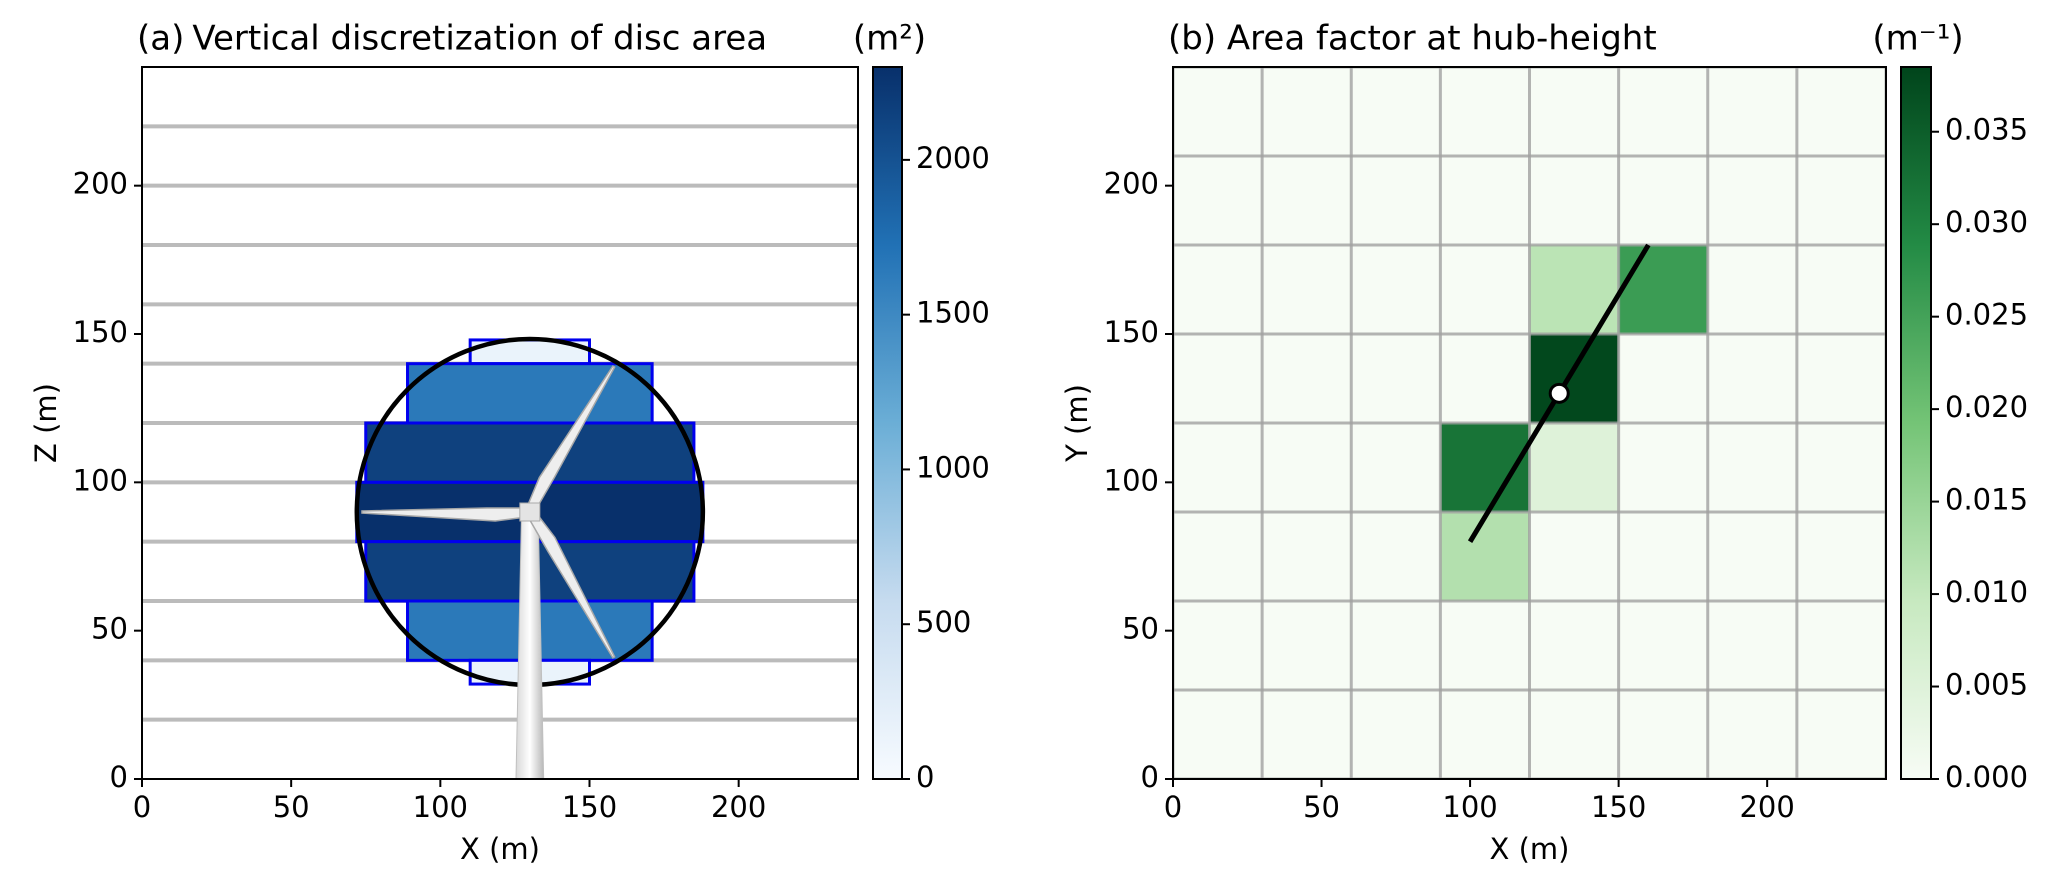 The height and width of the screenshot is (887, 2067). Describe the element at coordinates (1559, 393) in the screenshot. I see `hub-point` at that location.